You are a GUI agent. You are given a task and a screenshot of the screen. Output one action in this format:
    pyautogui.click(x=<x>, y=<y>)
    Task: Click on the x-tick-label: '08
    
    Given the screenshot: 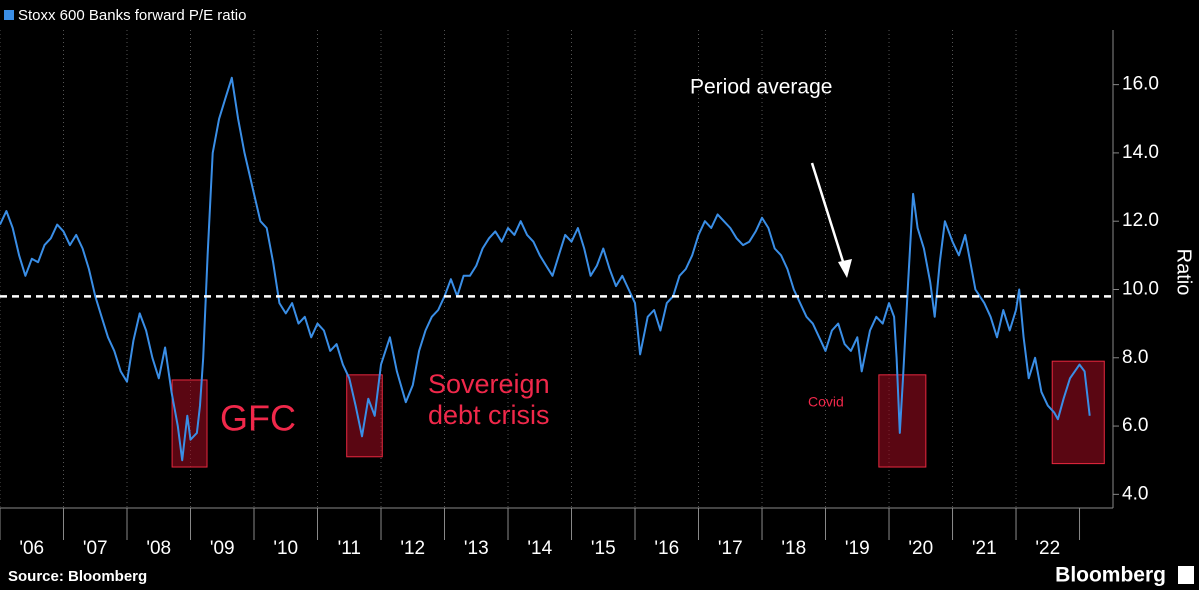 What is the action you would take?
    pyautogui.click(x=158, y=548)
    